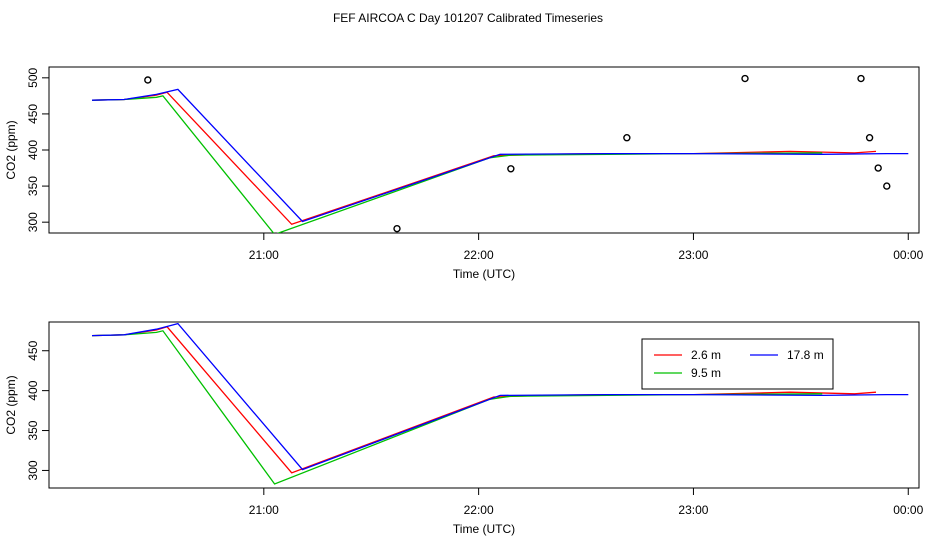 This screenshot has height=540, width=936. I want to click on legend-box, so click(737, 364).